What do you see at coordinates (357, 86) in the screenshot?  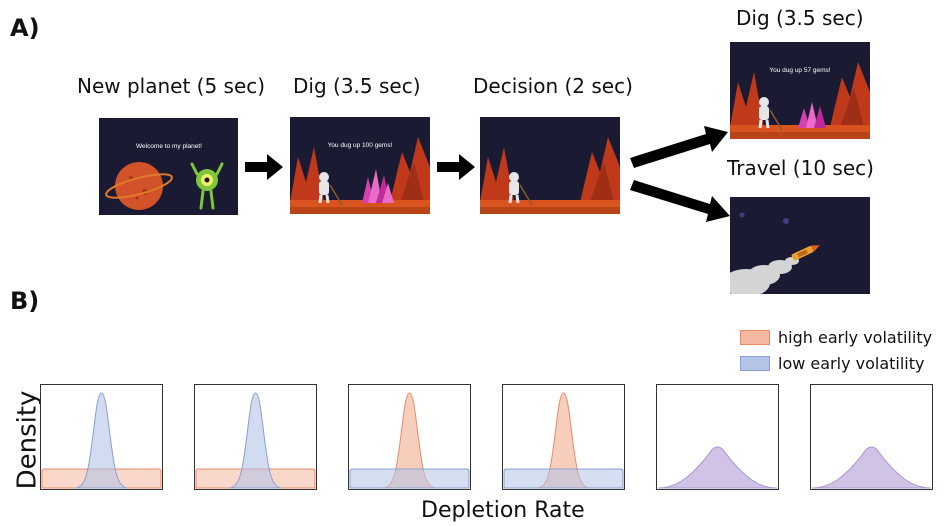 I see `step-label-dig: Dig (3.5 sec)` at bounding box center [357, 86].